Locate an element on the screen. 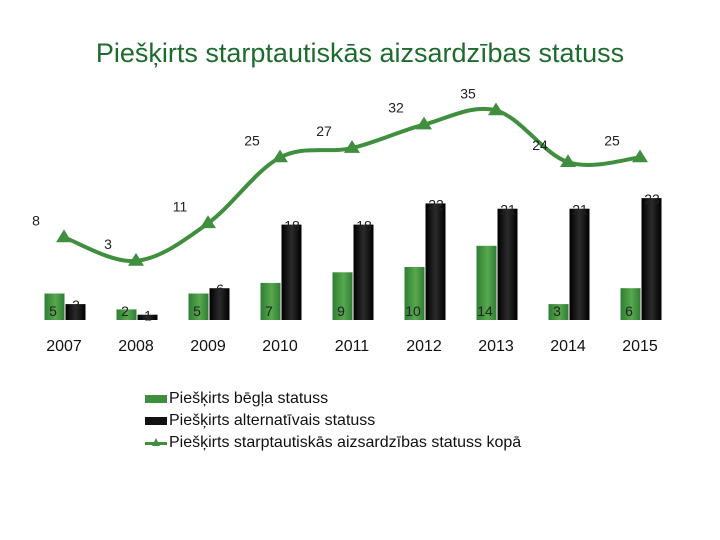 Image resolution: width=720 pixels, height=540 pixels. legend-swatch-alternative is located at coordinates (156, 421).